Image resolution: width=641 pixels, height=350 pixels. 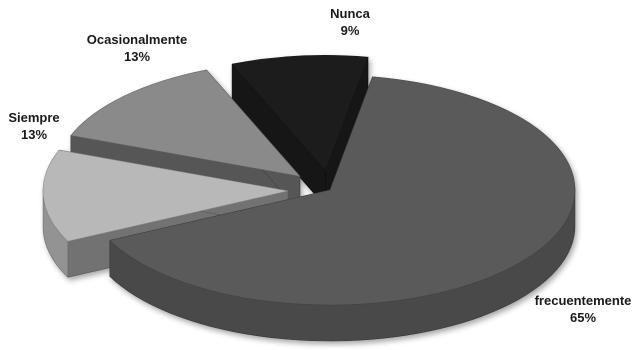 What do you see at coordinates (583, 300) in the screenshot?
I see `slice-label-frecuentemente: frecuentemente` at bounding box center [583, 300].